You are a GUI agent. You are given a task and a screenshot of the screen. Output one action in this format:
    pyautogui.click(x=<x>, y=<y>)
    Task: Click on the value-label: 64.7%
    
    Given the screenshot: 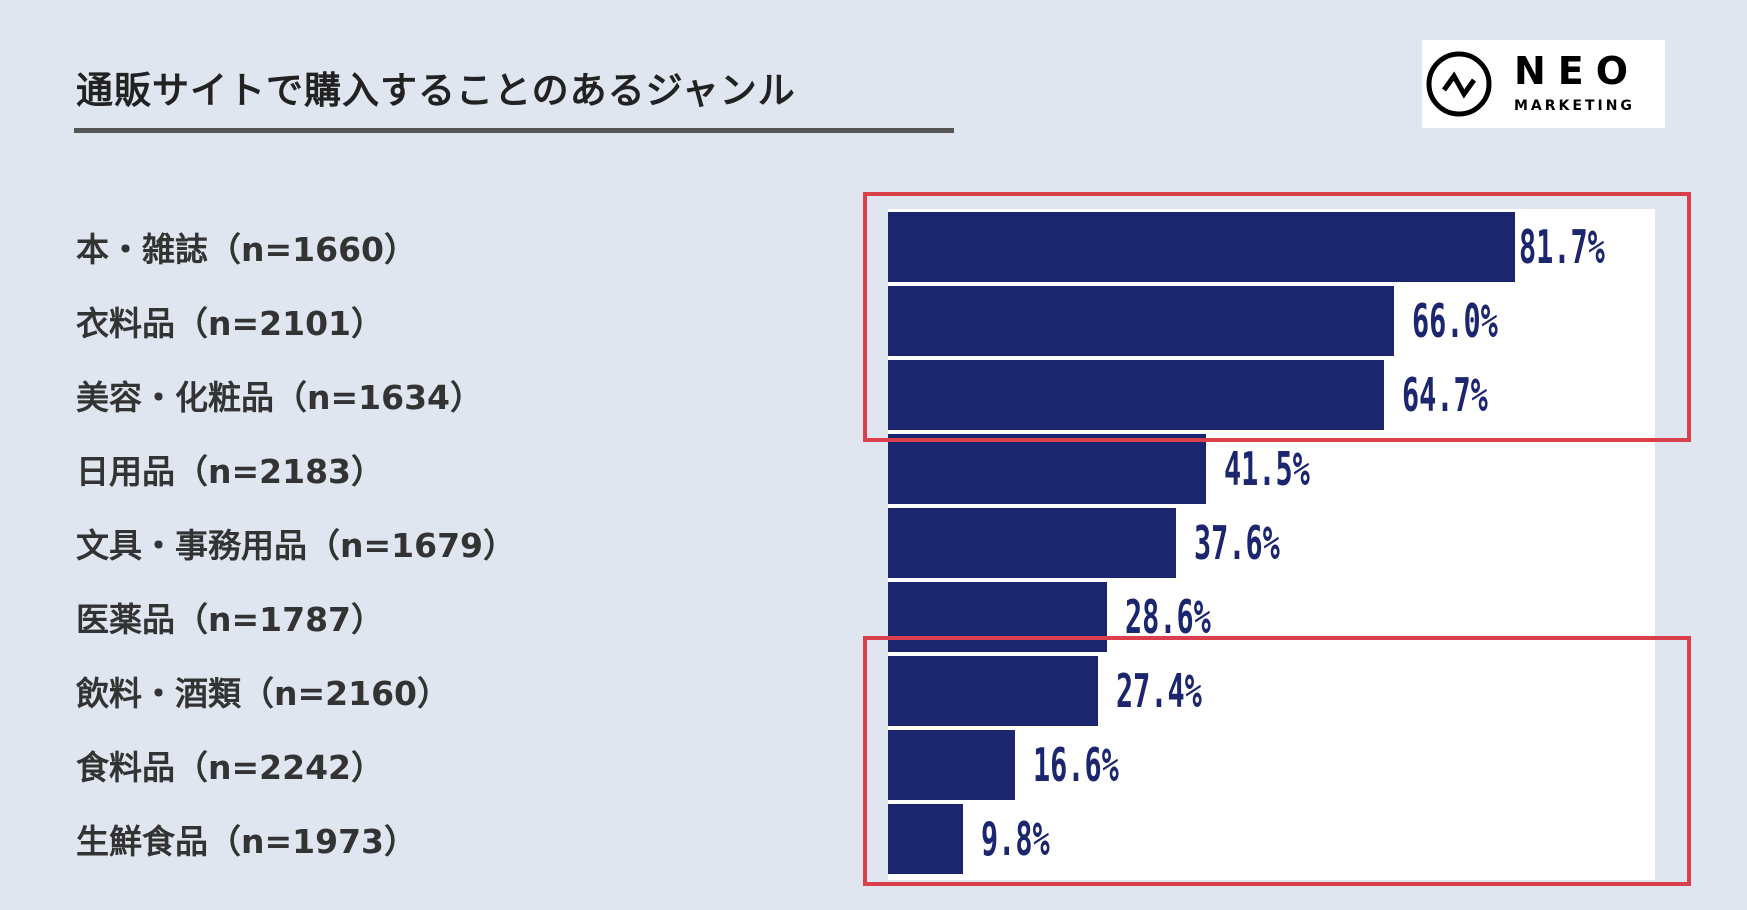 What is the action you would take?
    pyautogui.click(x=1445, y=395)
    